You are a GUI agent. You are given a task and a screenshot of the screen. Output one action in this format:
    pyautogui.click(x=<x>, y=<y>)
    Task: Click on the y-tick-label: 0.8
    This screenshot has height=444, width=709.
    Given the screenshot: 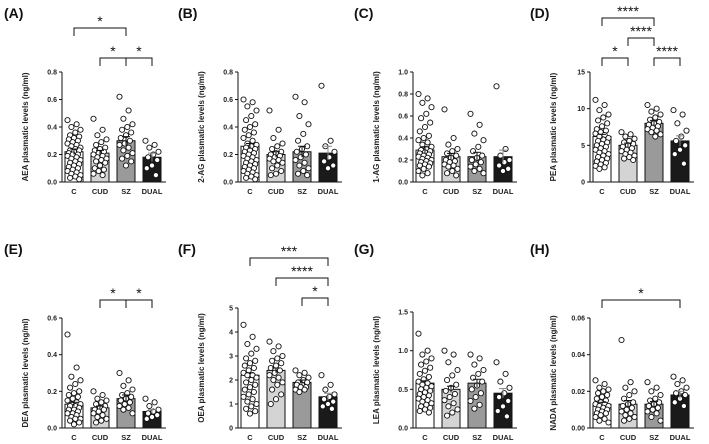 What is the action you would take?
    pyautogui.click(x=52, y=73)
    